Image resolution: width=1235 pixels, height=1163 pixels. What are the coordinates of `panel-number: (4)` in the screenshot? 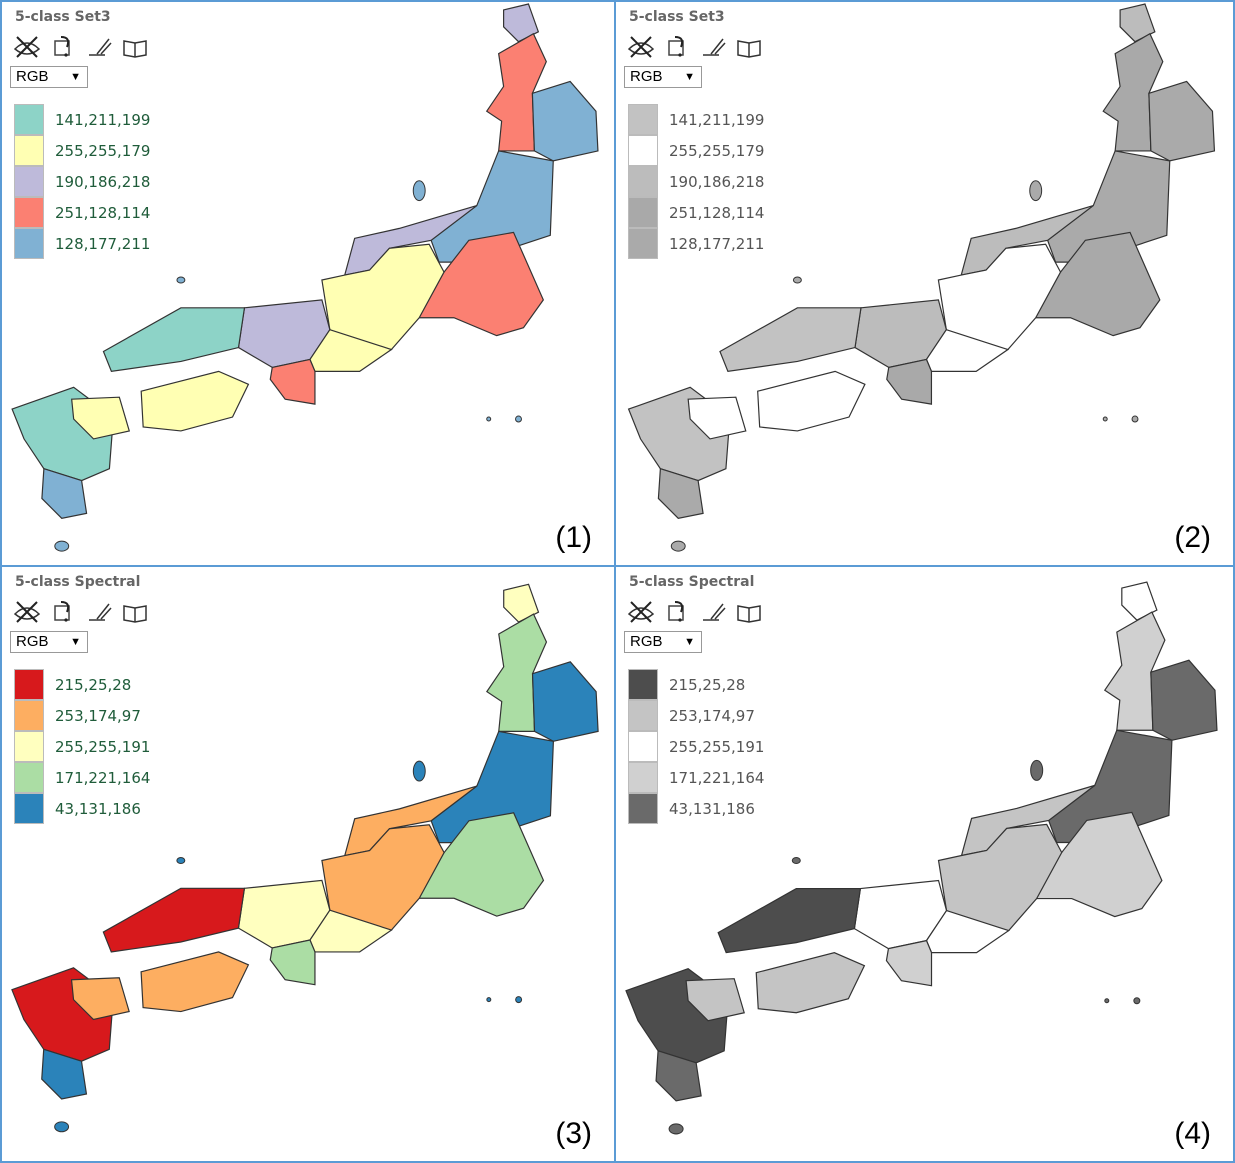 It's located at (1192, 1133).